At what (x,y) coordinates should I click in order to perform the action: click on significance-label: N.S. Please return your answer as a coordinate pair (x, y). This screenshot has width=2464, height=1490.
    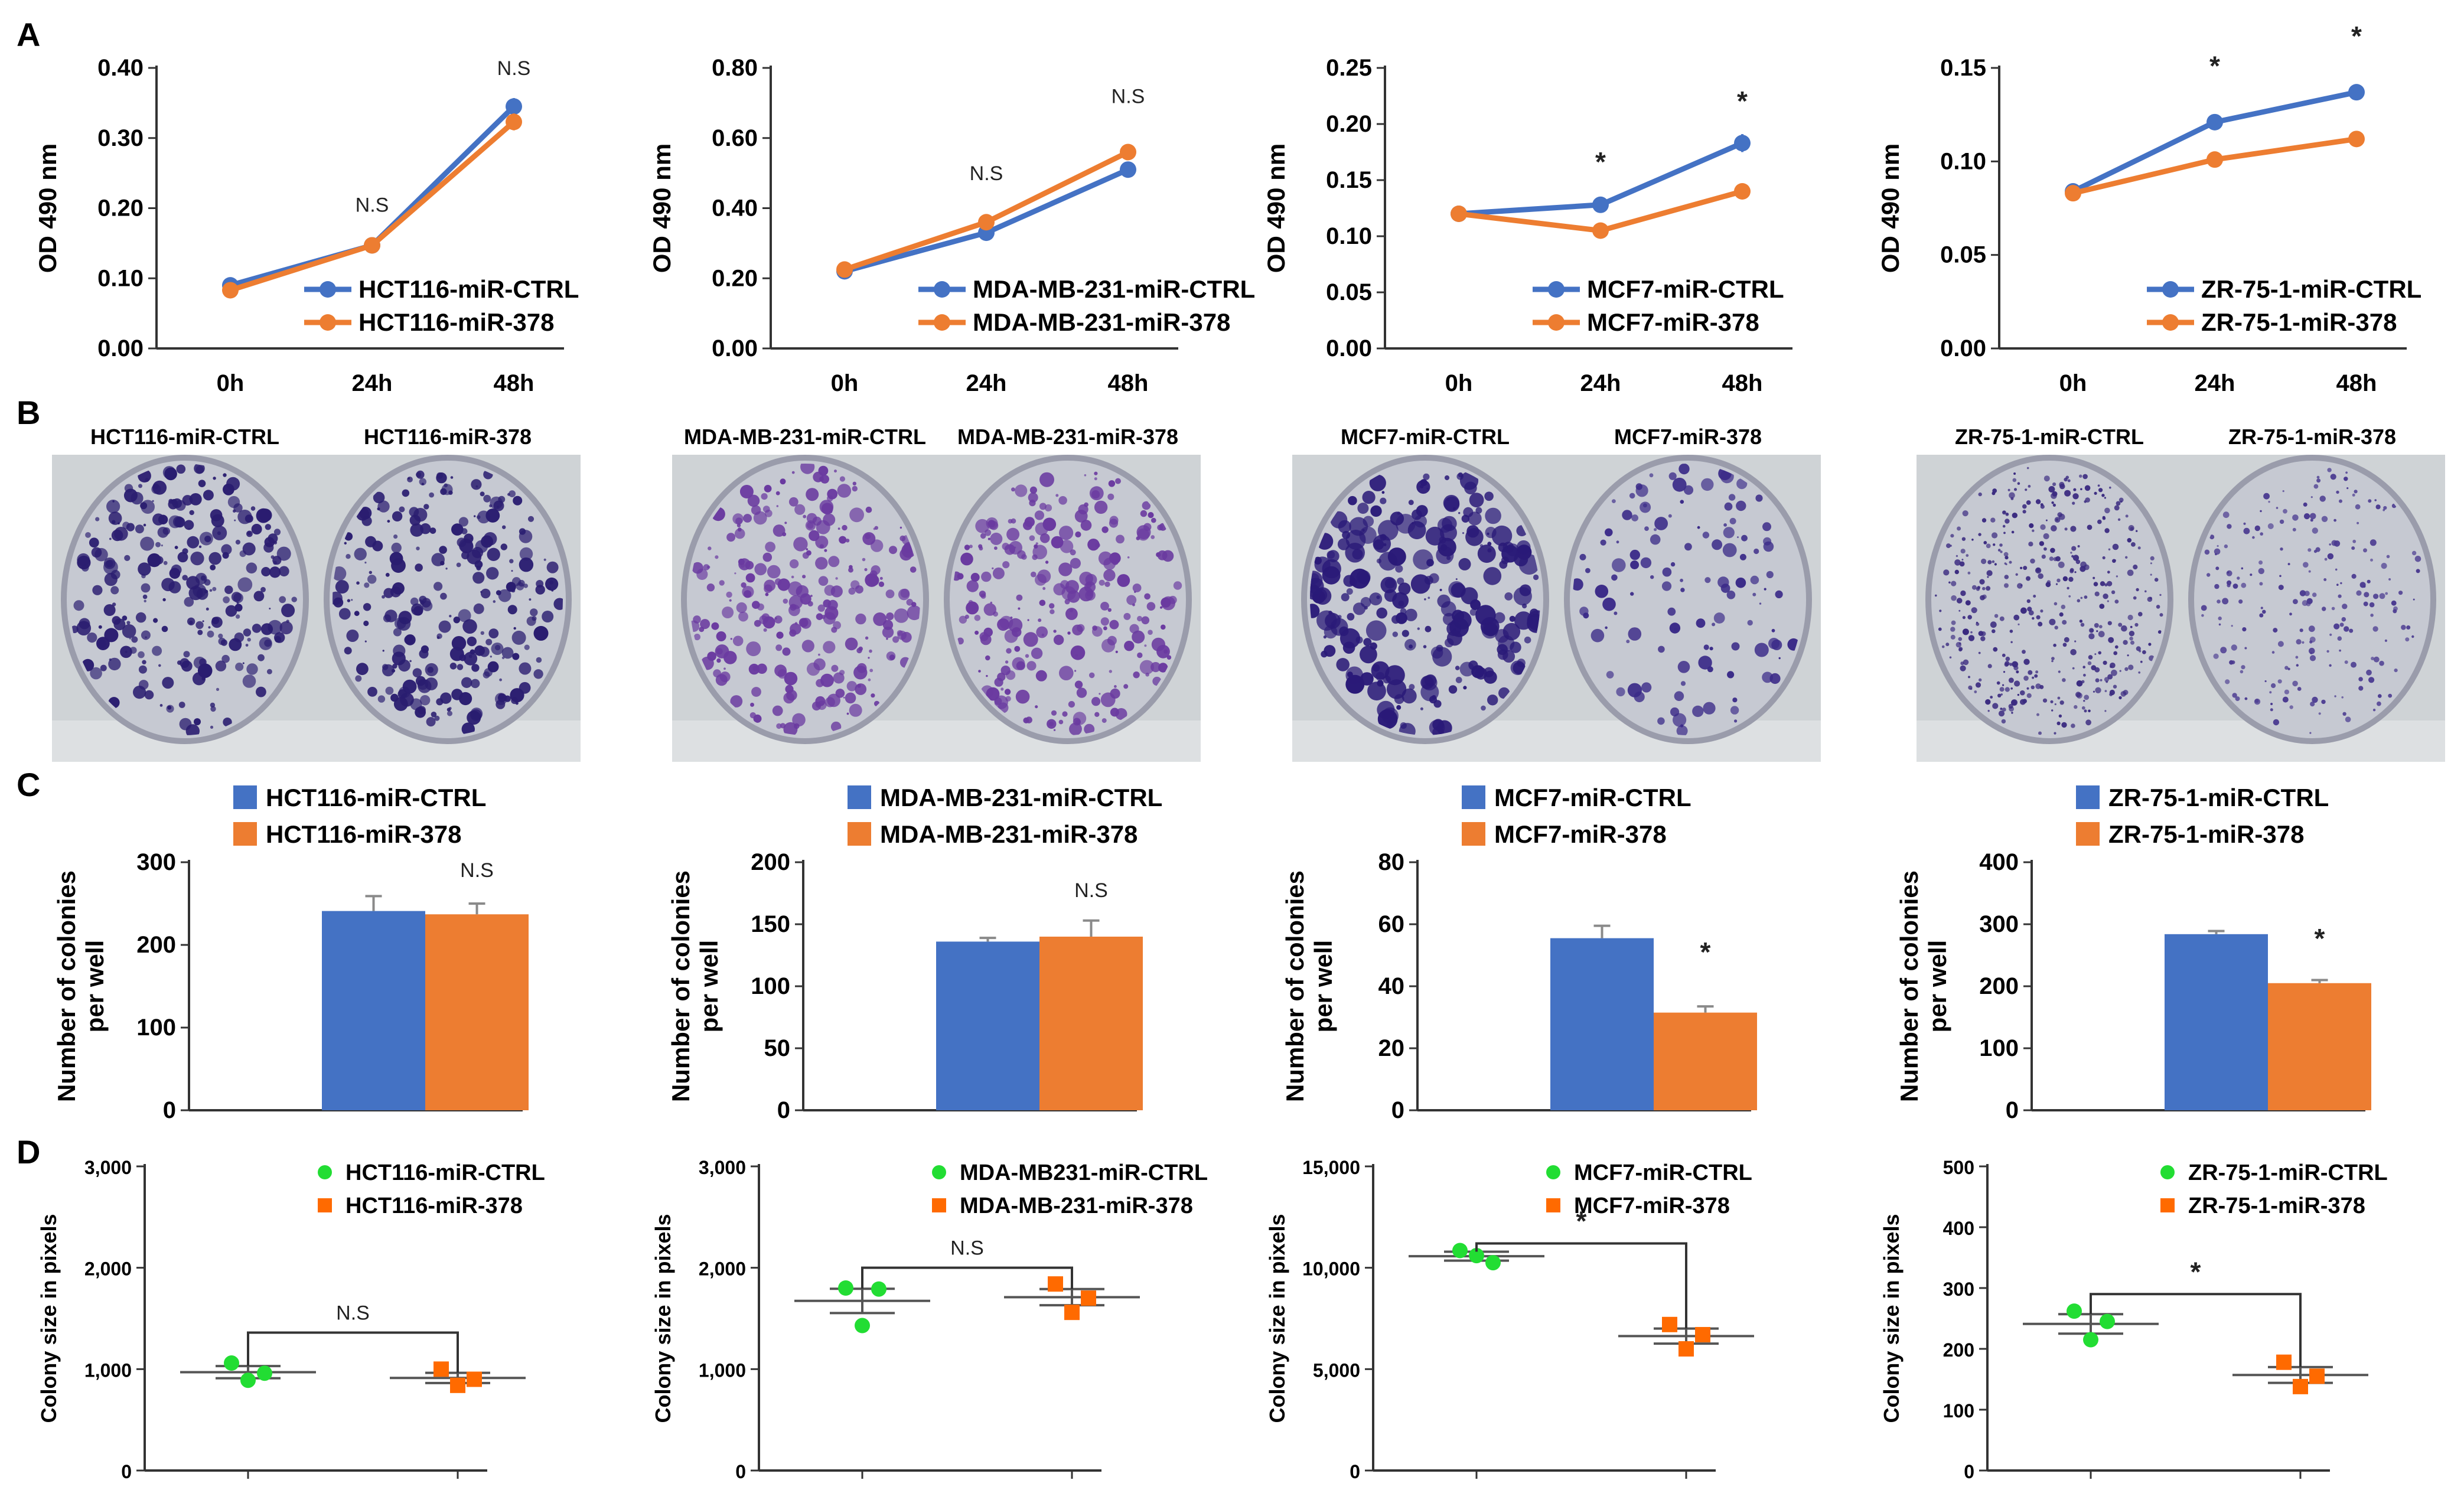
    Looking at the image, I should click on (372, 205).